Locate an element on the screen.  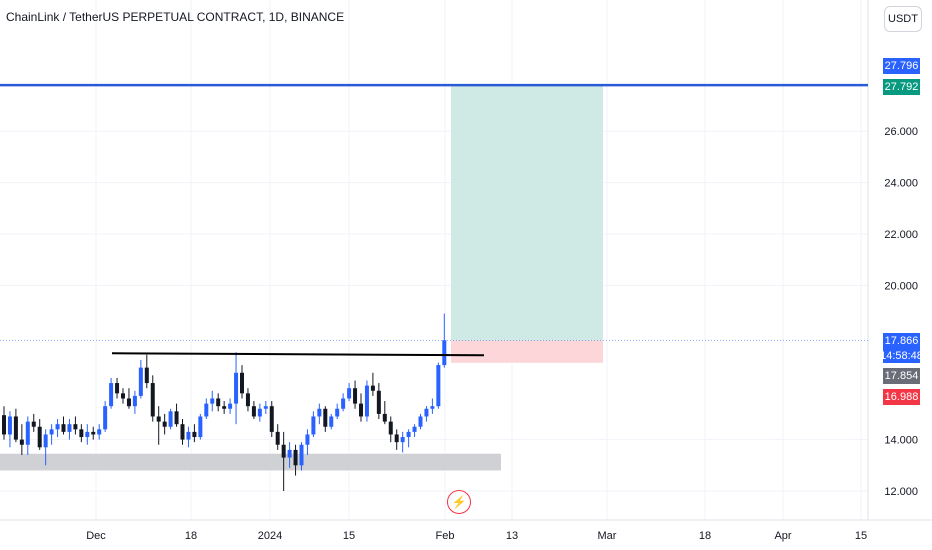
price-tick-label: 20.000 is located at coordinates (901, 286).